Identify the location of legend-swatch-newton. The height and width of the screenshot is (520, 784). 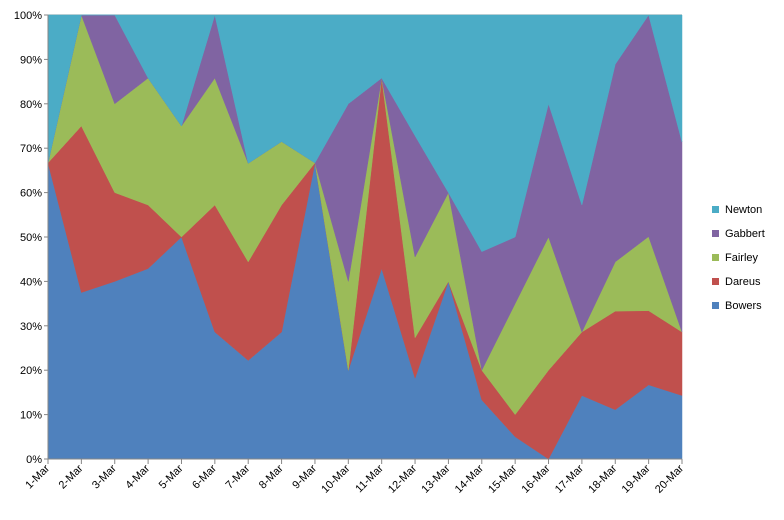
(715, 209).